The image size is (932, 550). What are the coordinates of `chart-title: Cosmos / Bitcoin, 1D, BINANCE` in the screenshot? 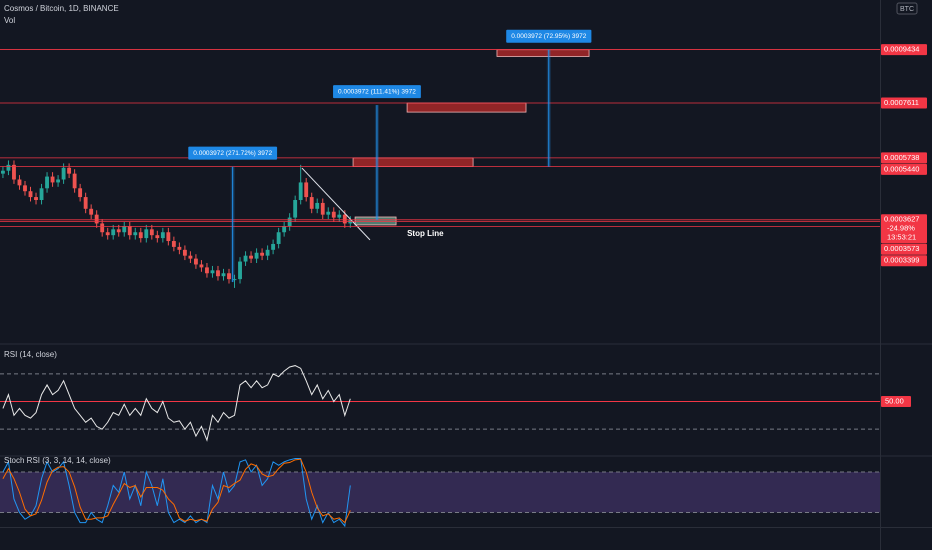 It's located at (61, 8).